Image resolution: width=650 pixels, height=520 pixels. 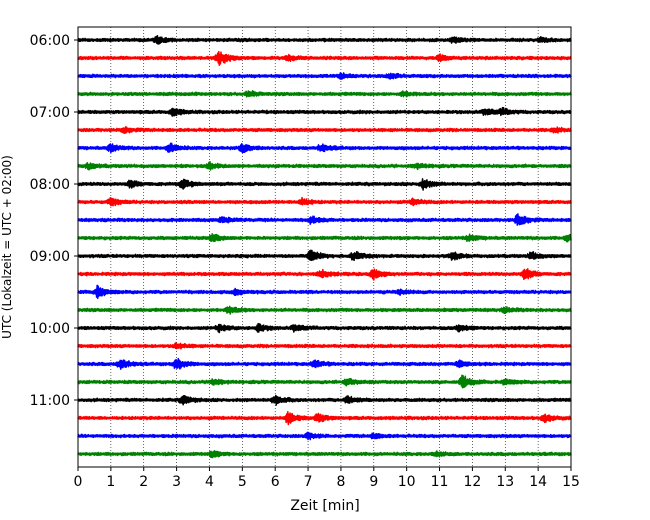 What do you see at coordinates (440, 482) in the screenshot?
I see `x-tick-label-11: 11` at bounding box center [440, 482].